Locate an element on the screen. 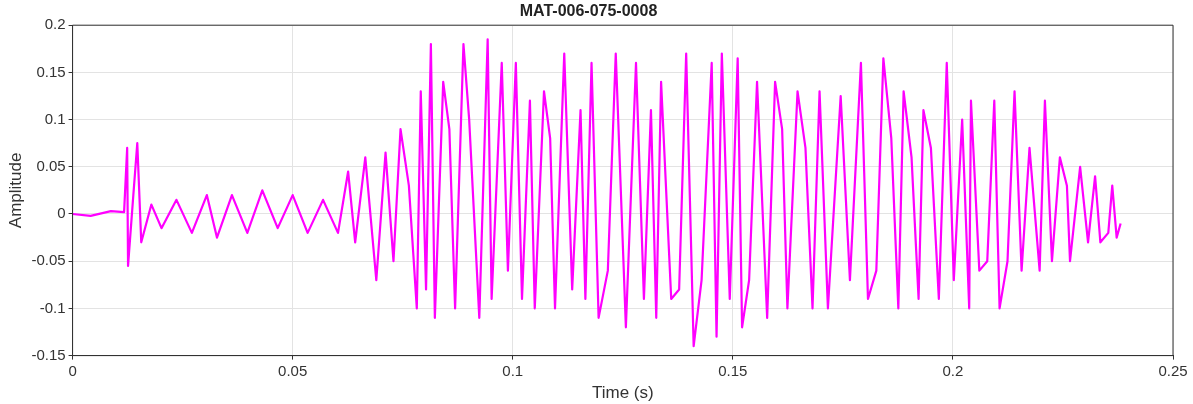 The height and width of the screenshot is (404, 1193). x-tick-label: 0.1 is located at coordinates (513, 370).